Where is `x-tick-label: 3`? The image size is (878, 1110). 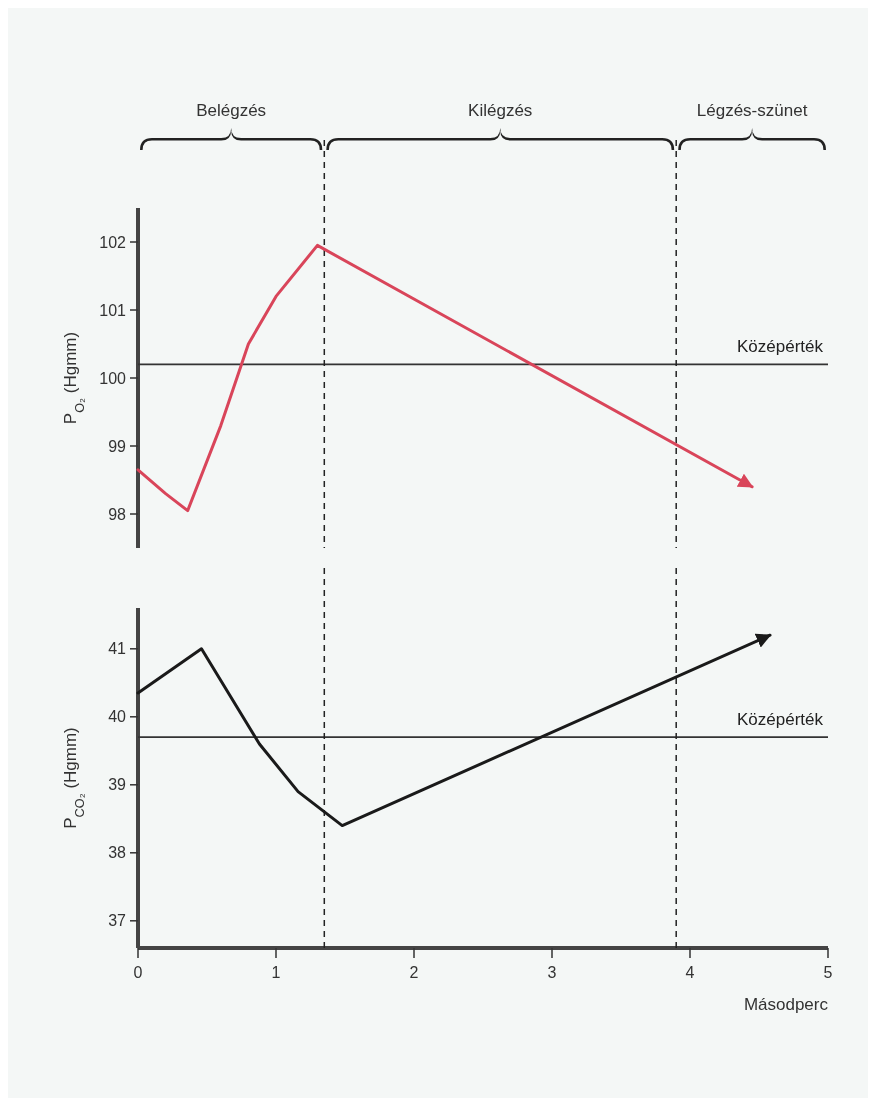 x-tick-label: 3 is located at coordinates (552, 972).